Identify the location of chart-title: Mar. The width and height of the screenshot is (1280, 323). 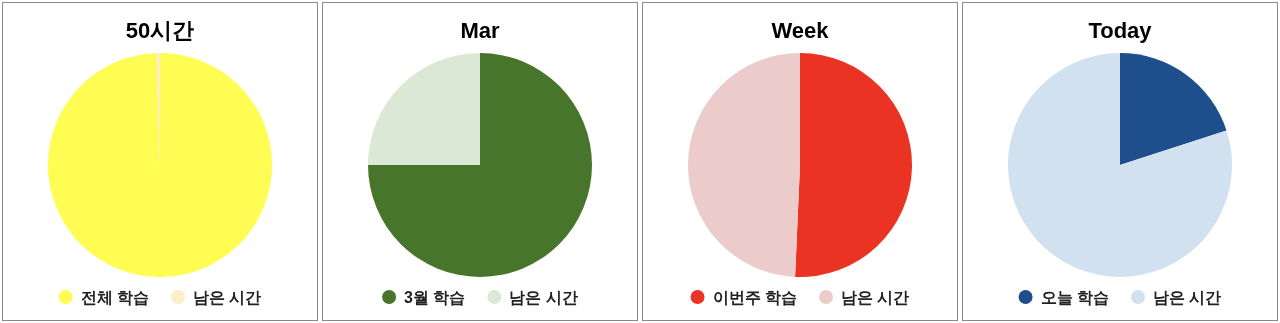
(480, 30).